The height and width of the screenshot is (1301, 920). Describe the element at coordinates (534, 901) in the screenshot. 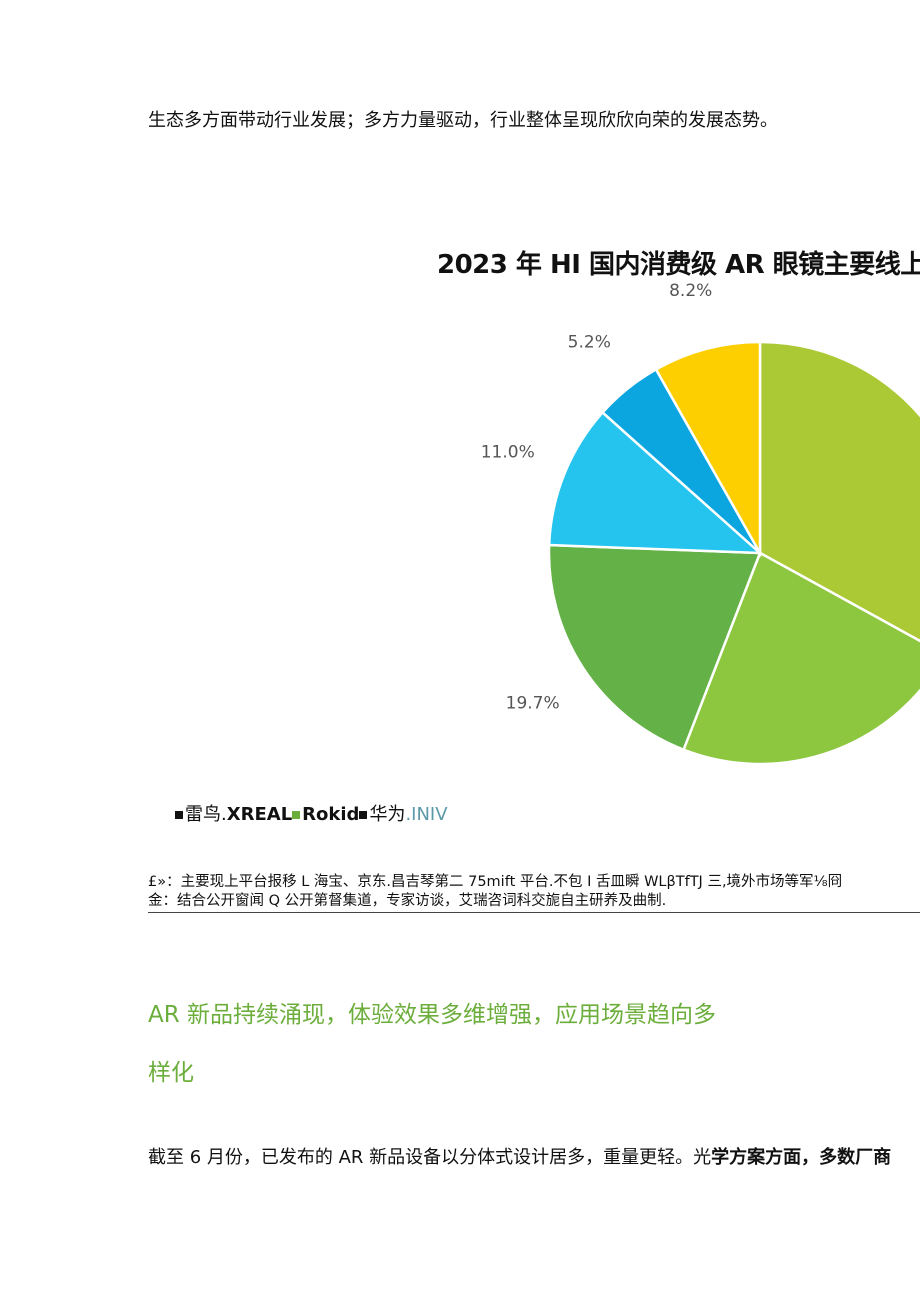

I see `source-note-line2: 金：结合公开窗闻 Q 公开第督集道，专家访谈，艾瑞咨词科交旎自主研养及曲制.` at that location.